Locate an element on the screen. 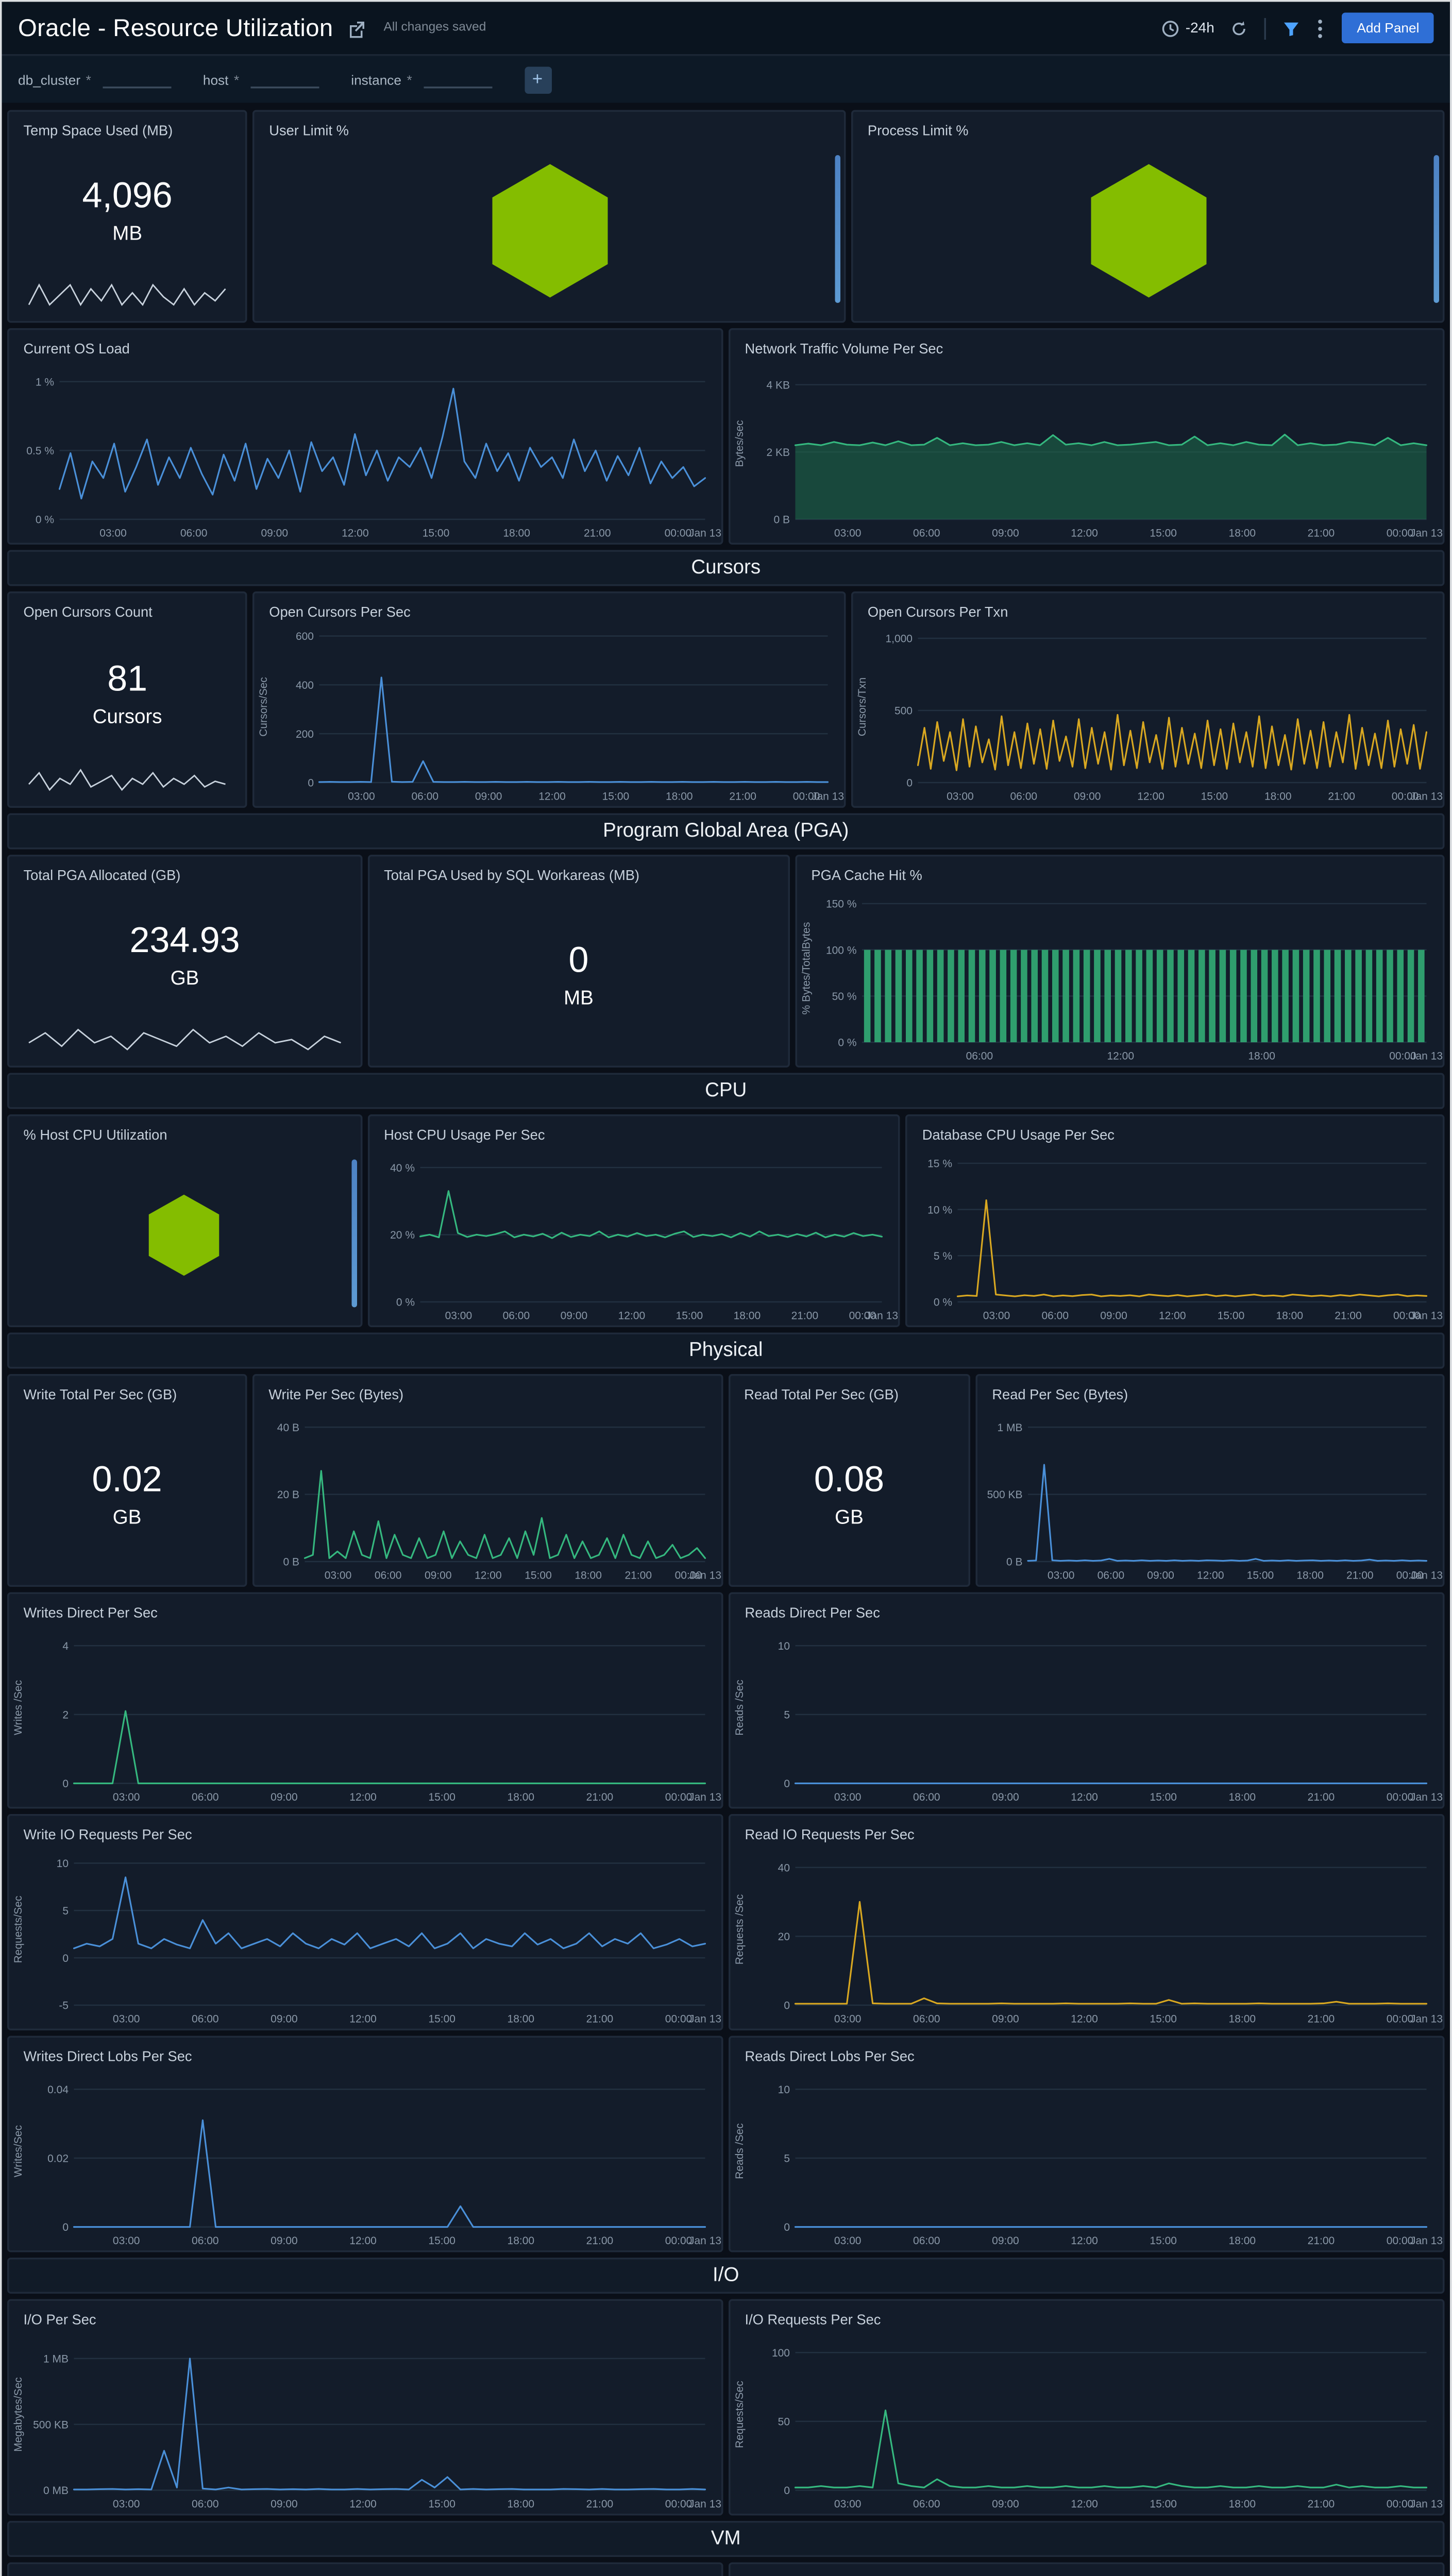  edit-icon is located at coordinates (357, 28).